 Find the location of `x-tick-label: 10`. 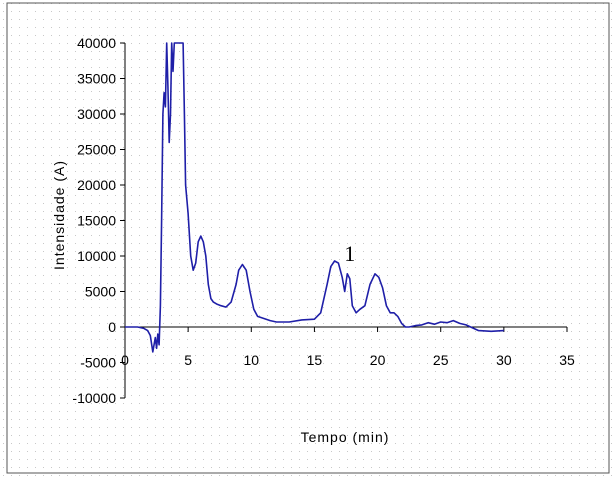

x-tick-label: 10 is located at coordinates (251, 360).